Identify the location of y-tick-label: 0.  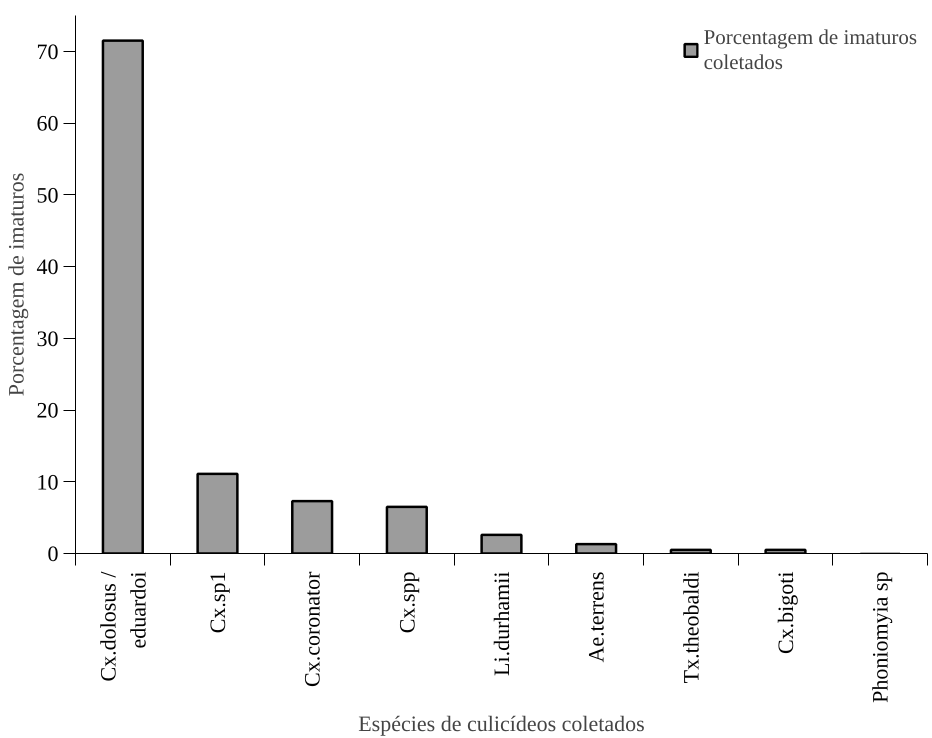
(53, 553).